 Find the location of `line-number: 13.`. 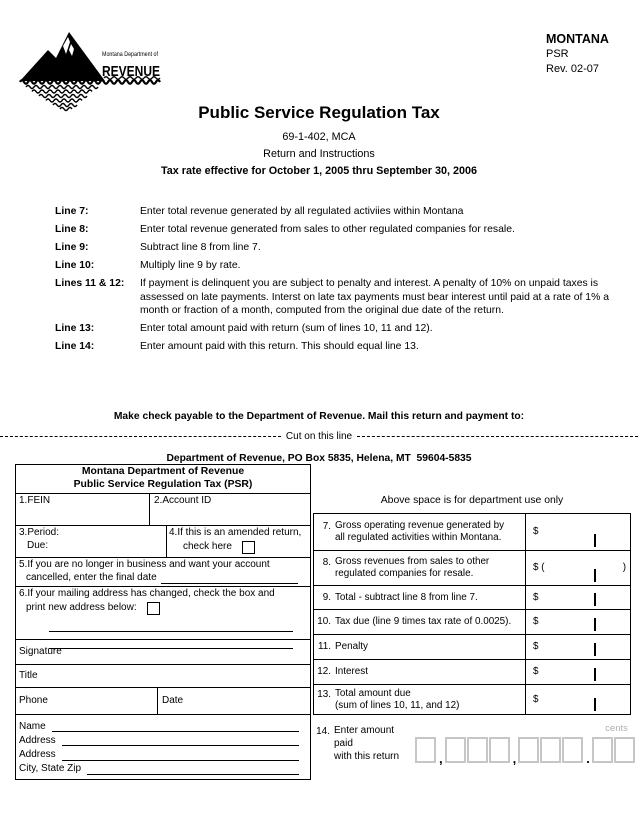

line-number: 13. is located at coordinates (324, 694).